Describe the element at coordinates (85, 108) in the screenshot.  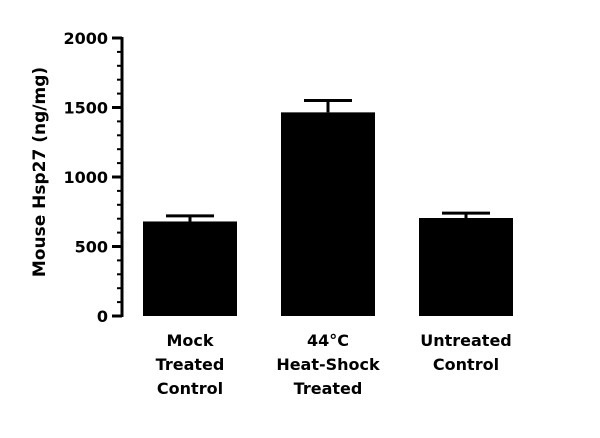
I see `y-tick-label: 1500` at that location.